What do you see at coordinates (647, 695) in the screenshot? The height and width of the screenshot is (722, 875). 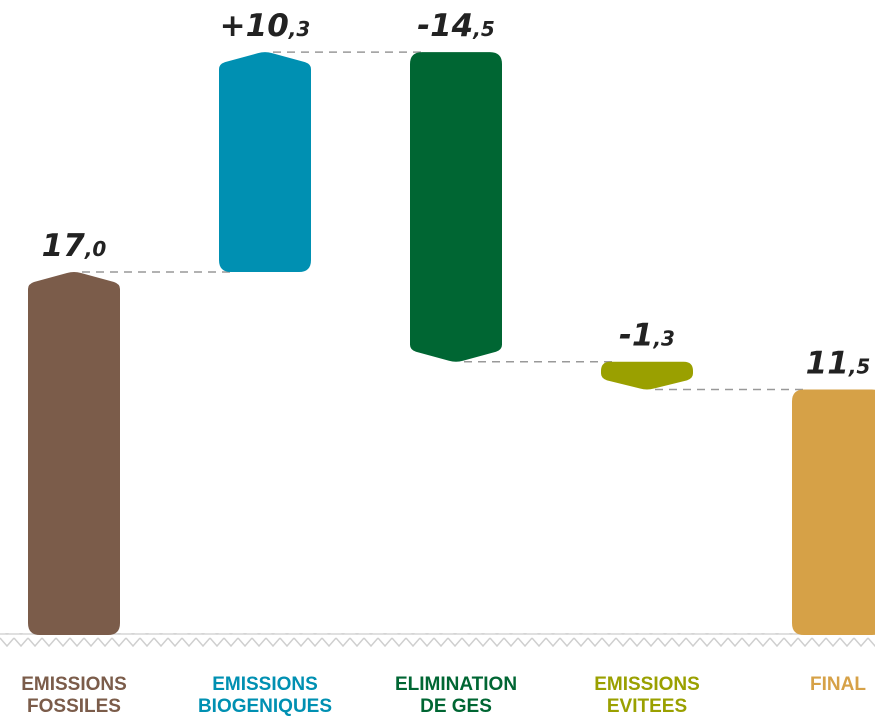 I see `category-label: EMISSIONS EVITEES` at bounding box center [647, 695].